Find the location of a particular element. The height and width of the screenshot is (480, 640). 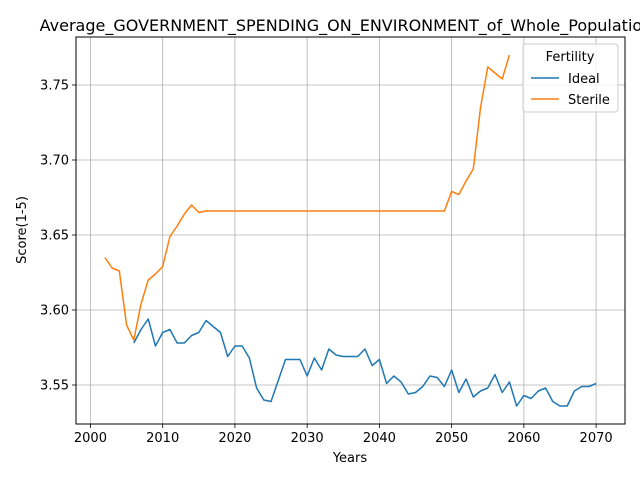

x-tick-label: 2000 is located at coordinates (90, 438).